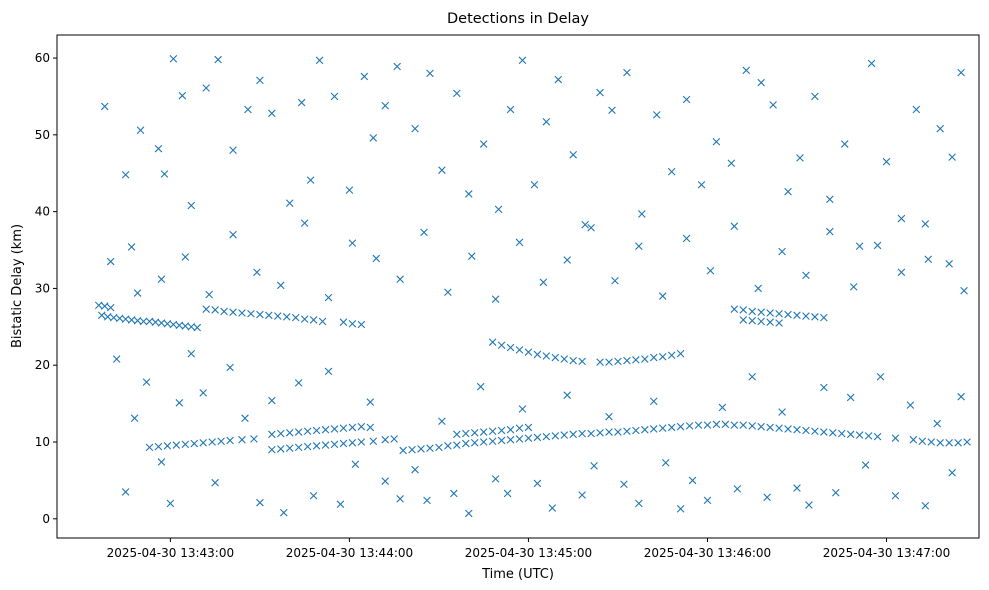 This screenshot has height=590, width=989. What do you see at coordinates (707, 553) in the screenshot?
I see `x-tick-label: 2025-04-30 13:46:00` at bounding box center [707, 553].